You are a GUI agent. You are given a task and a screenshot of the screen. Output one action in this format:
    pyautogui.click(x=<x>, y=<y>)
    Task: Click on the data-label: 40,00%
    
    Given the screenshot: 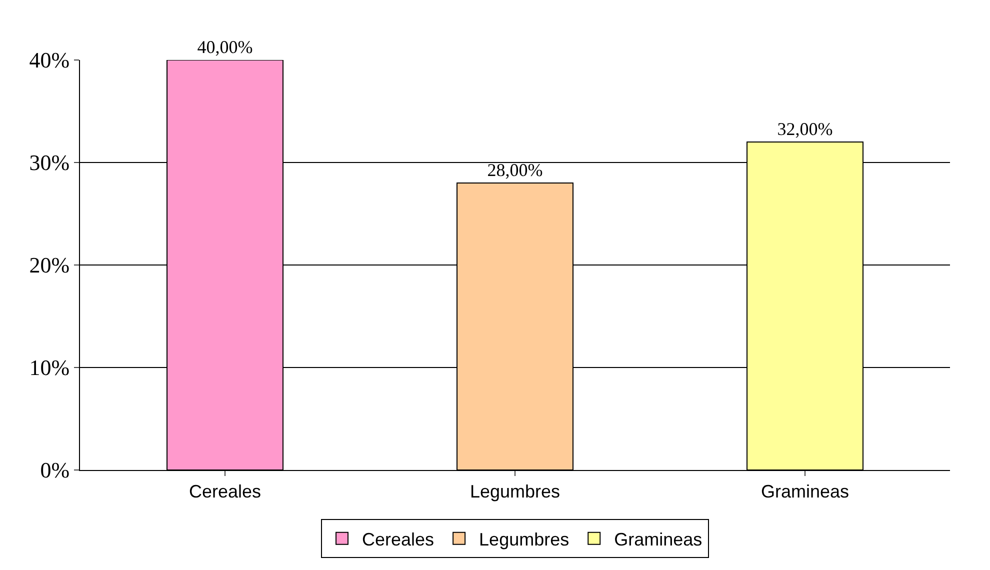 What is the action you would take?
    pyautogui.click(x=225, y=47)
    